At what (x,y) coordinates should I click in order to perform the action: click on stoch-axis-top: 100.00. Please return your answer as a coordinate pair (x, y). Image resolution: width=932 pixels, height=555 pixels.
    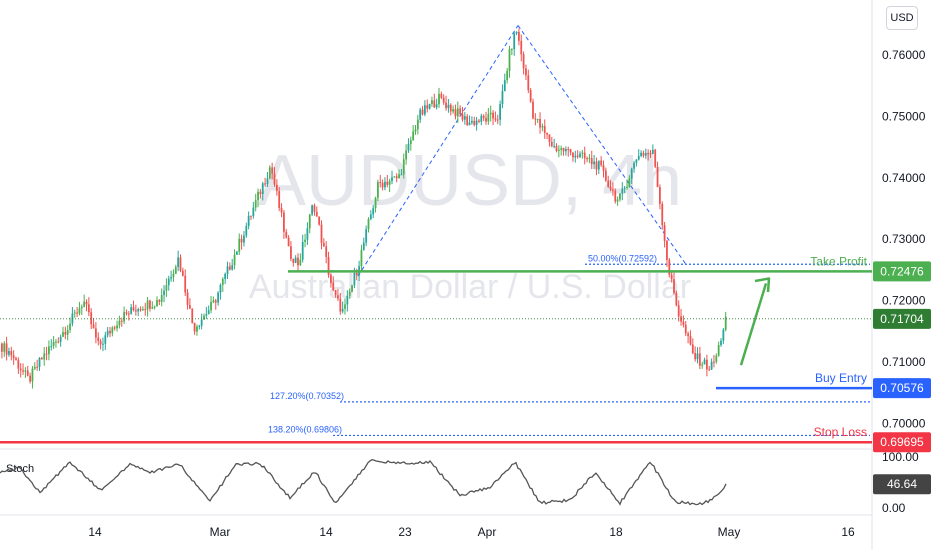
    Looking at the image, I should click on (900, 457).